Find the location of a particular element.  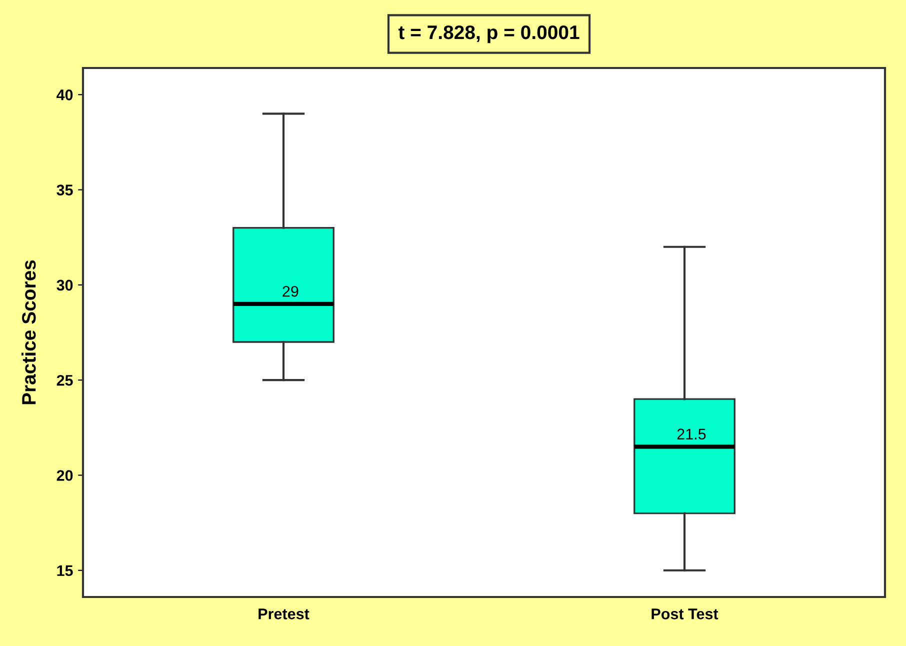

chart-title: t = 7.828, p = 0.0001 is located at coordinates (489, 34).